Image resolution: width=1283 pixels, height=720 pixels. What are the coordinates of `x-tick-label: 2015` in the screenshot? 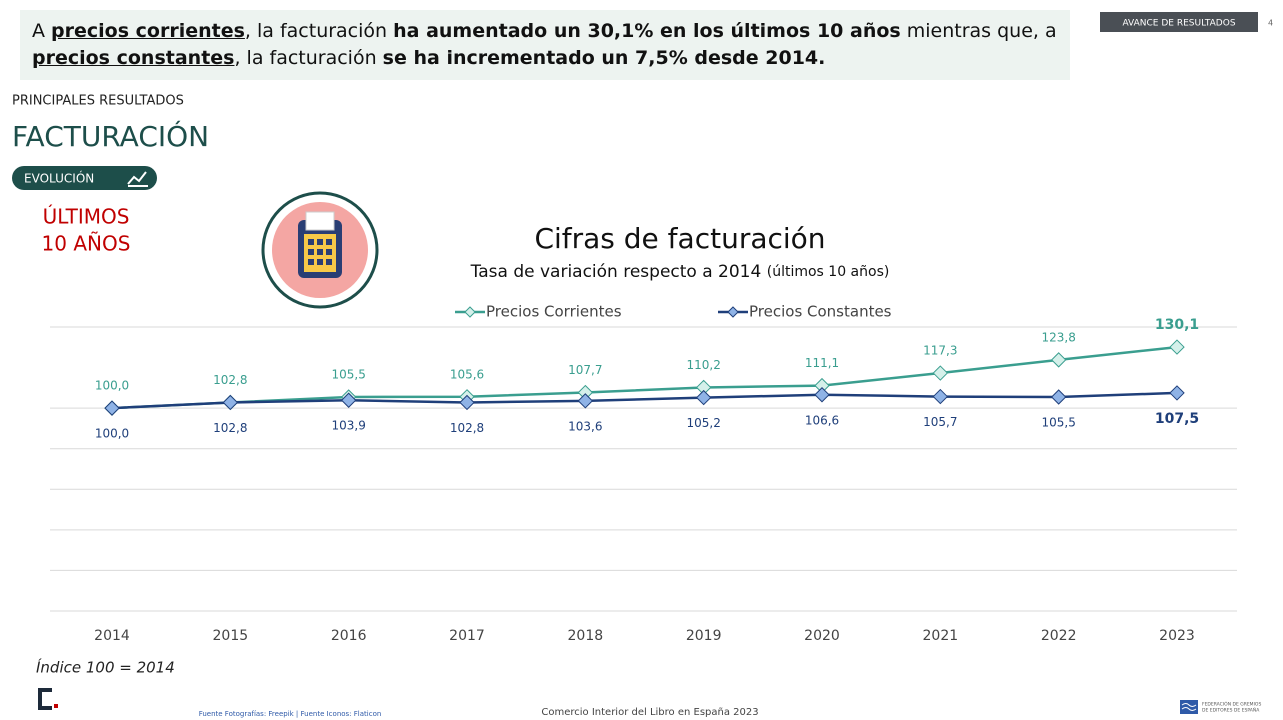 It's located at (231, 636).